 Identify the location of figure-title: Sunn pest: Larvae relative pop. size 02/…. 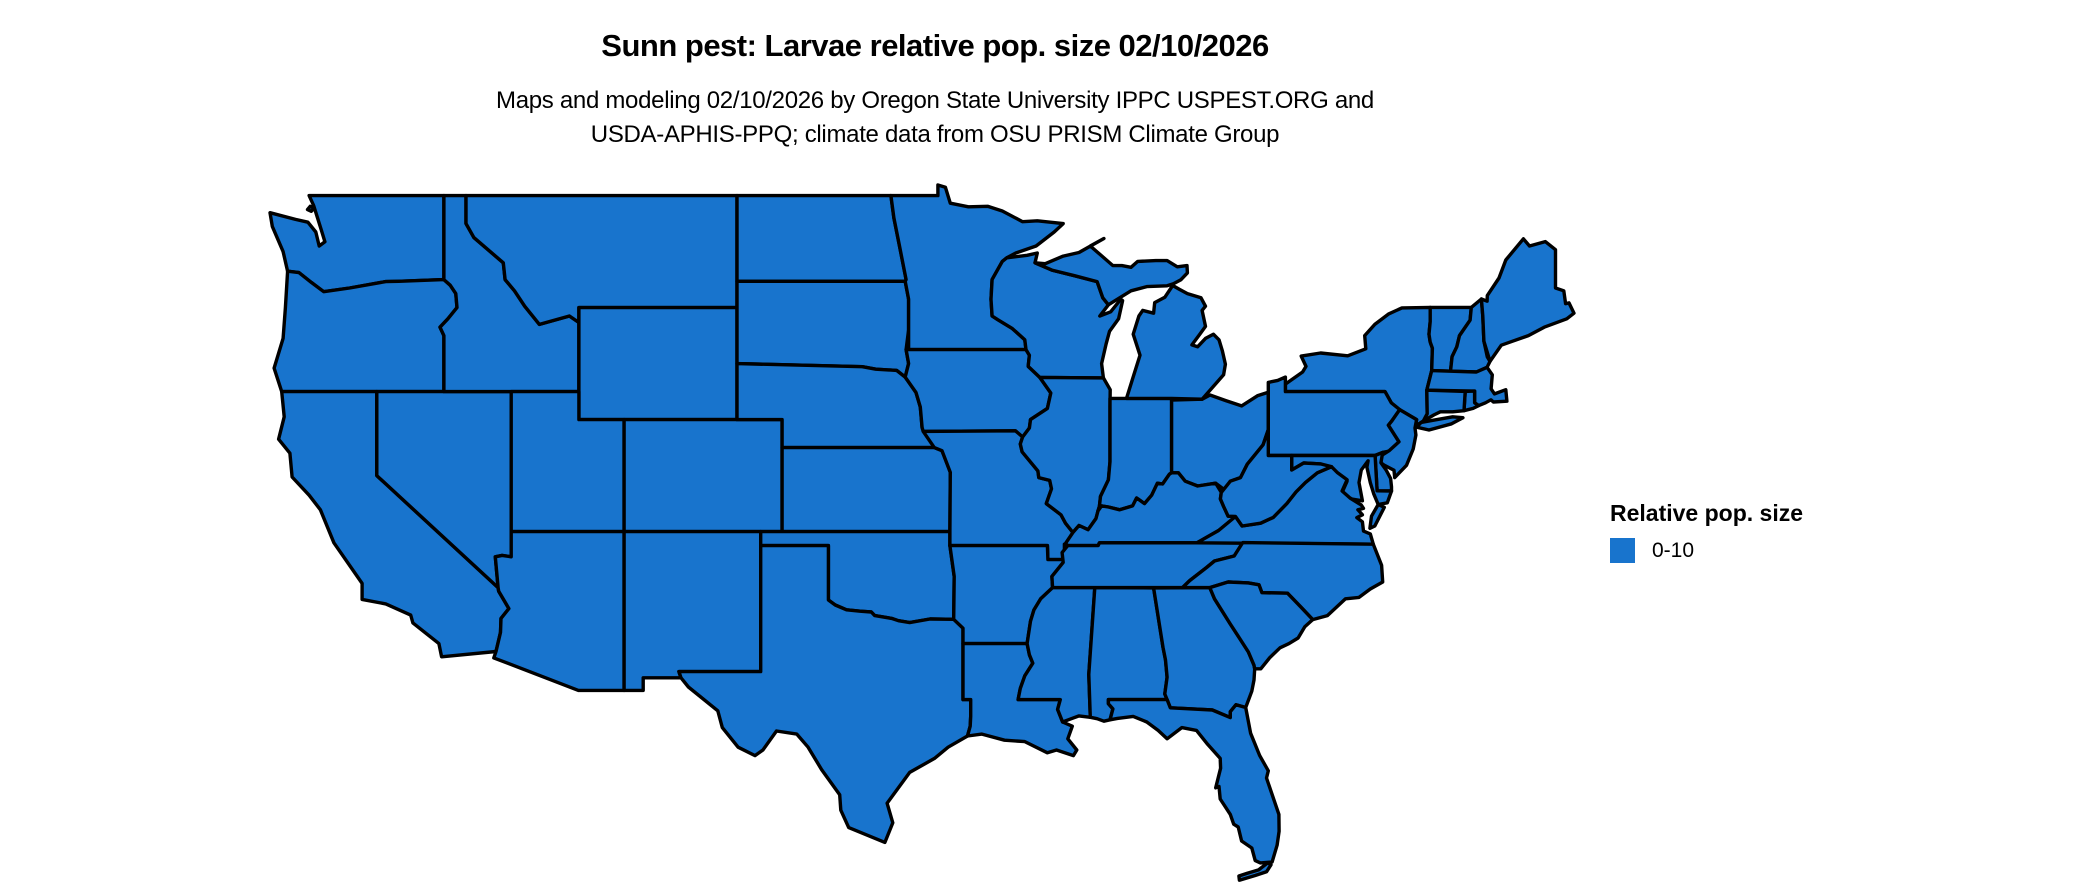
(935, 45).